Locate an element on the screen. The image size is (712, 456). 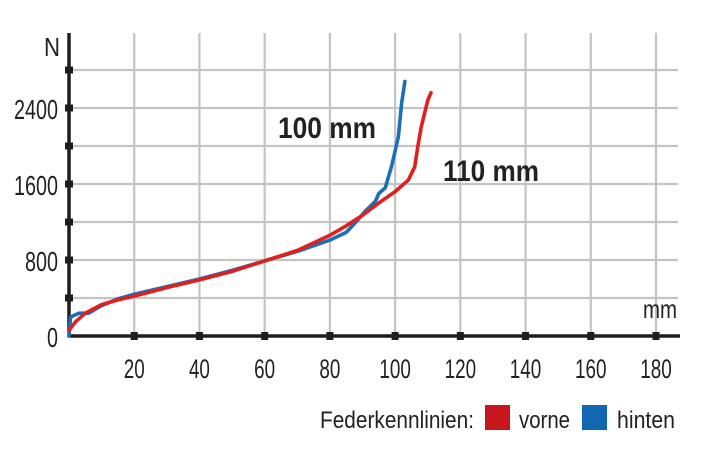
x-tick-label: 80 is located at coordinates (329, 369).